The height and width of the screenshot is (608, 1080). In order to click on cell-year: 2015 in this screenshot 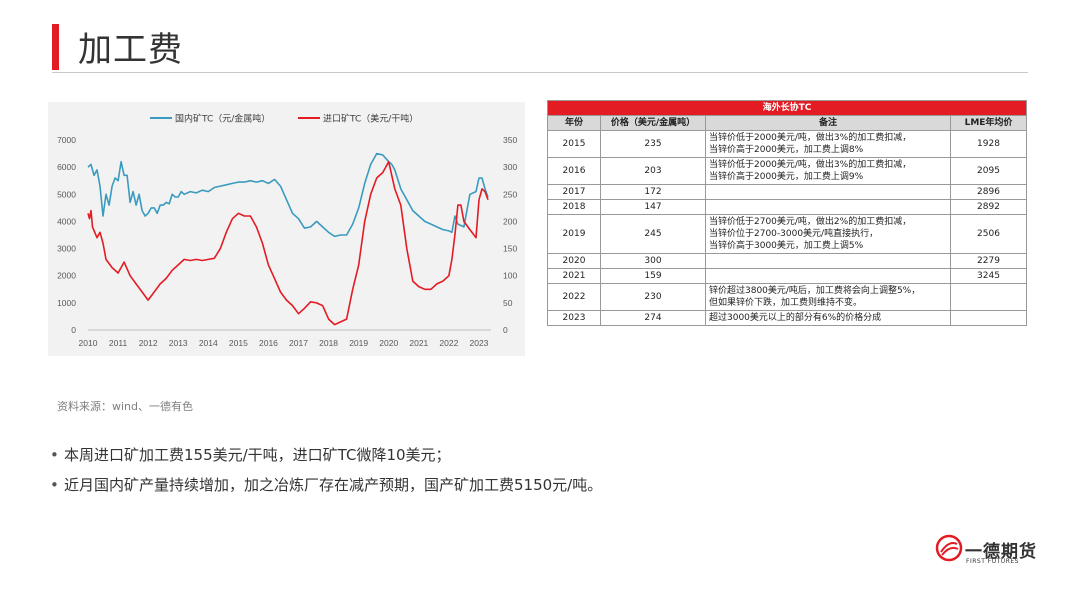, I will do `click(574, 144)`.